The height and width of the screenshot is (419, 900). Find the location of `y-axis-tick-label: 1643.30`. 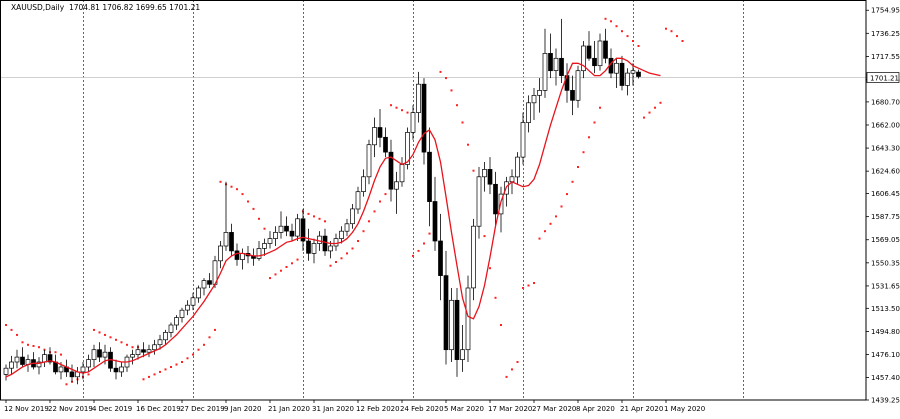

y-axis-tick-label: 1643.30 is located at coordinates (885, 149).